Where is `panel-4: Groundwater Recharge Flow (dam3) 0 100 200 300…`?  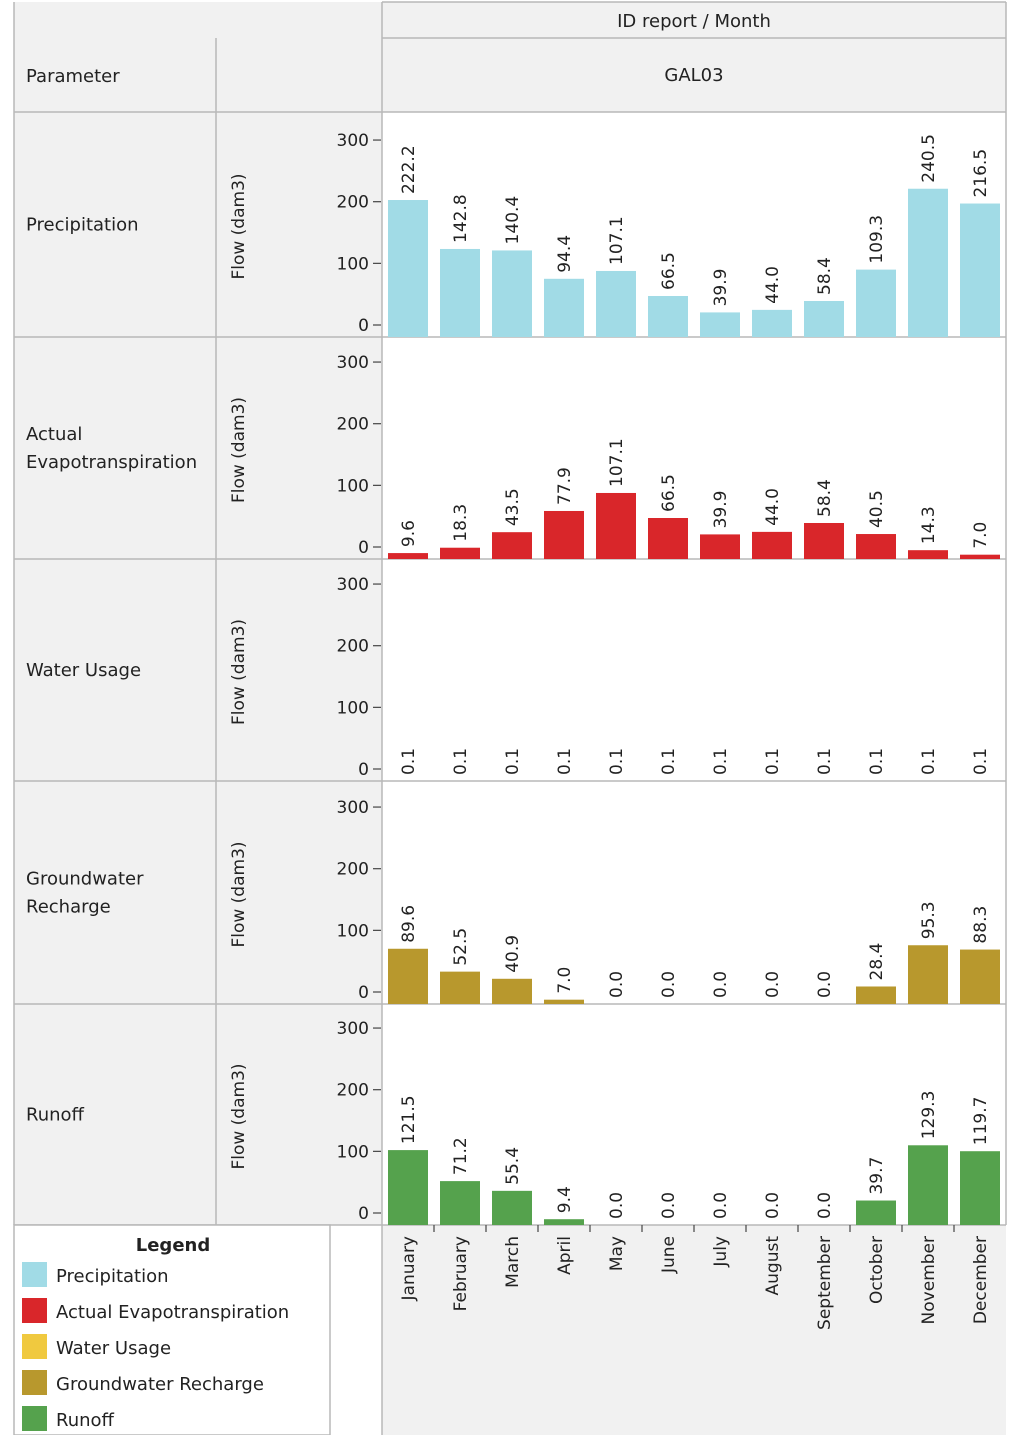
panel-4: Groundwater Recharge Flow (dam3) 0 100 200 300… is located at coordinates (510, 901).